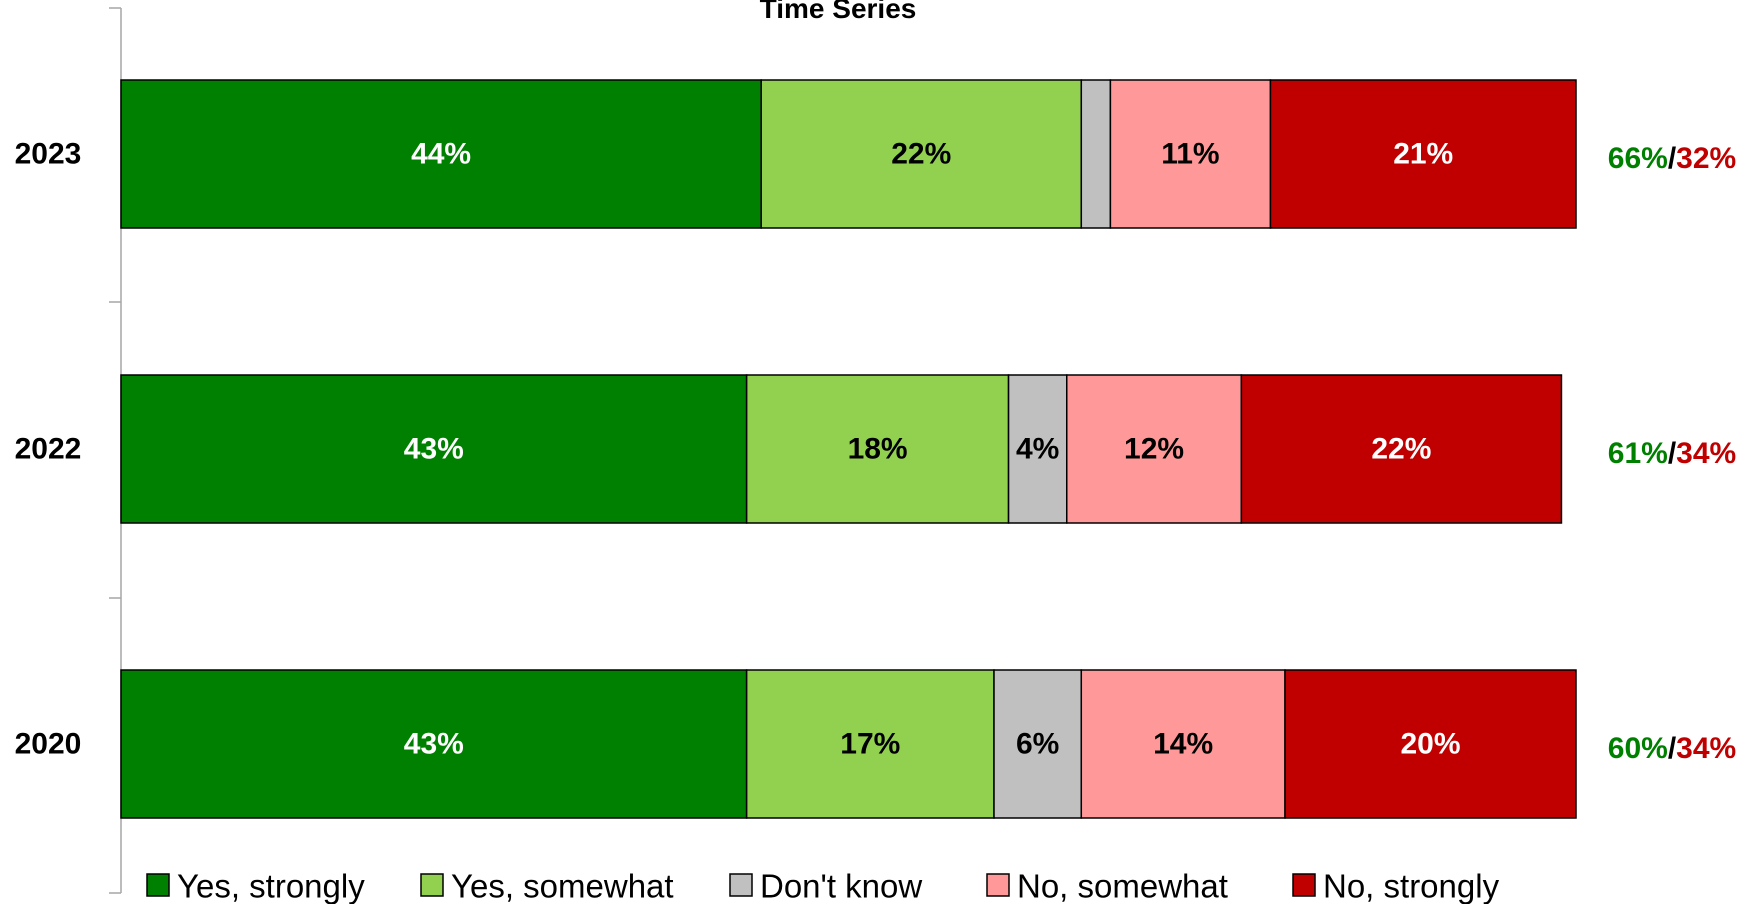  I want to click on summaries: 66%/32%61%/34%60%/34%, so click(1672, 453).